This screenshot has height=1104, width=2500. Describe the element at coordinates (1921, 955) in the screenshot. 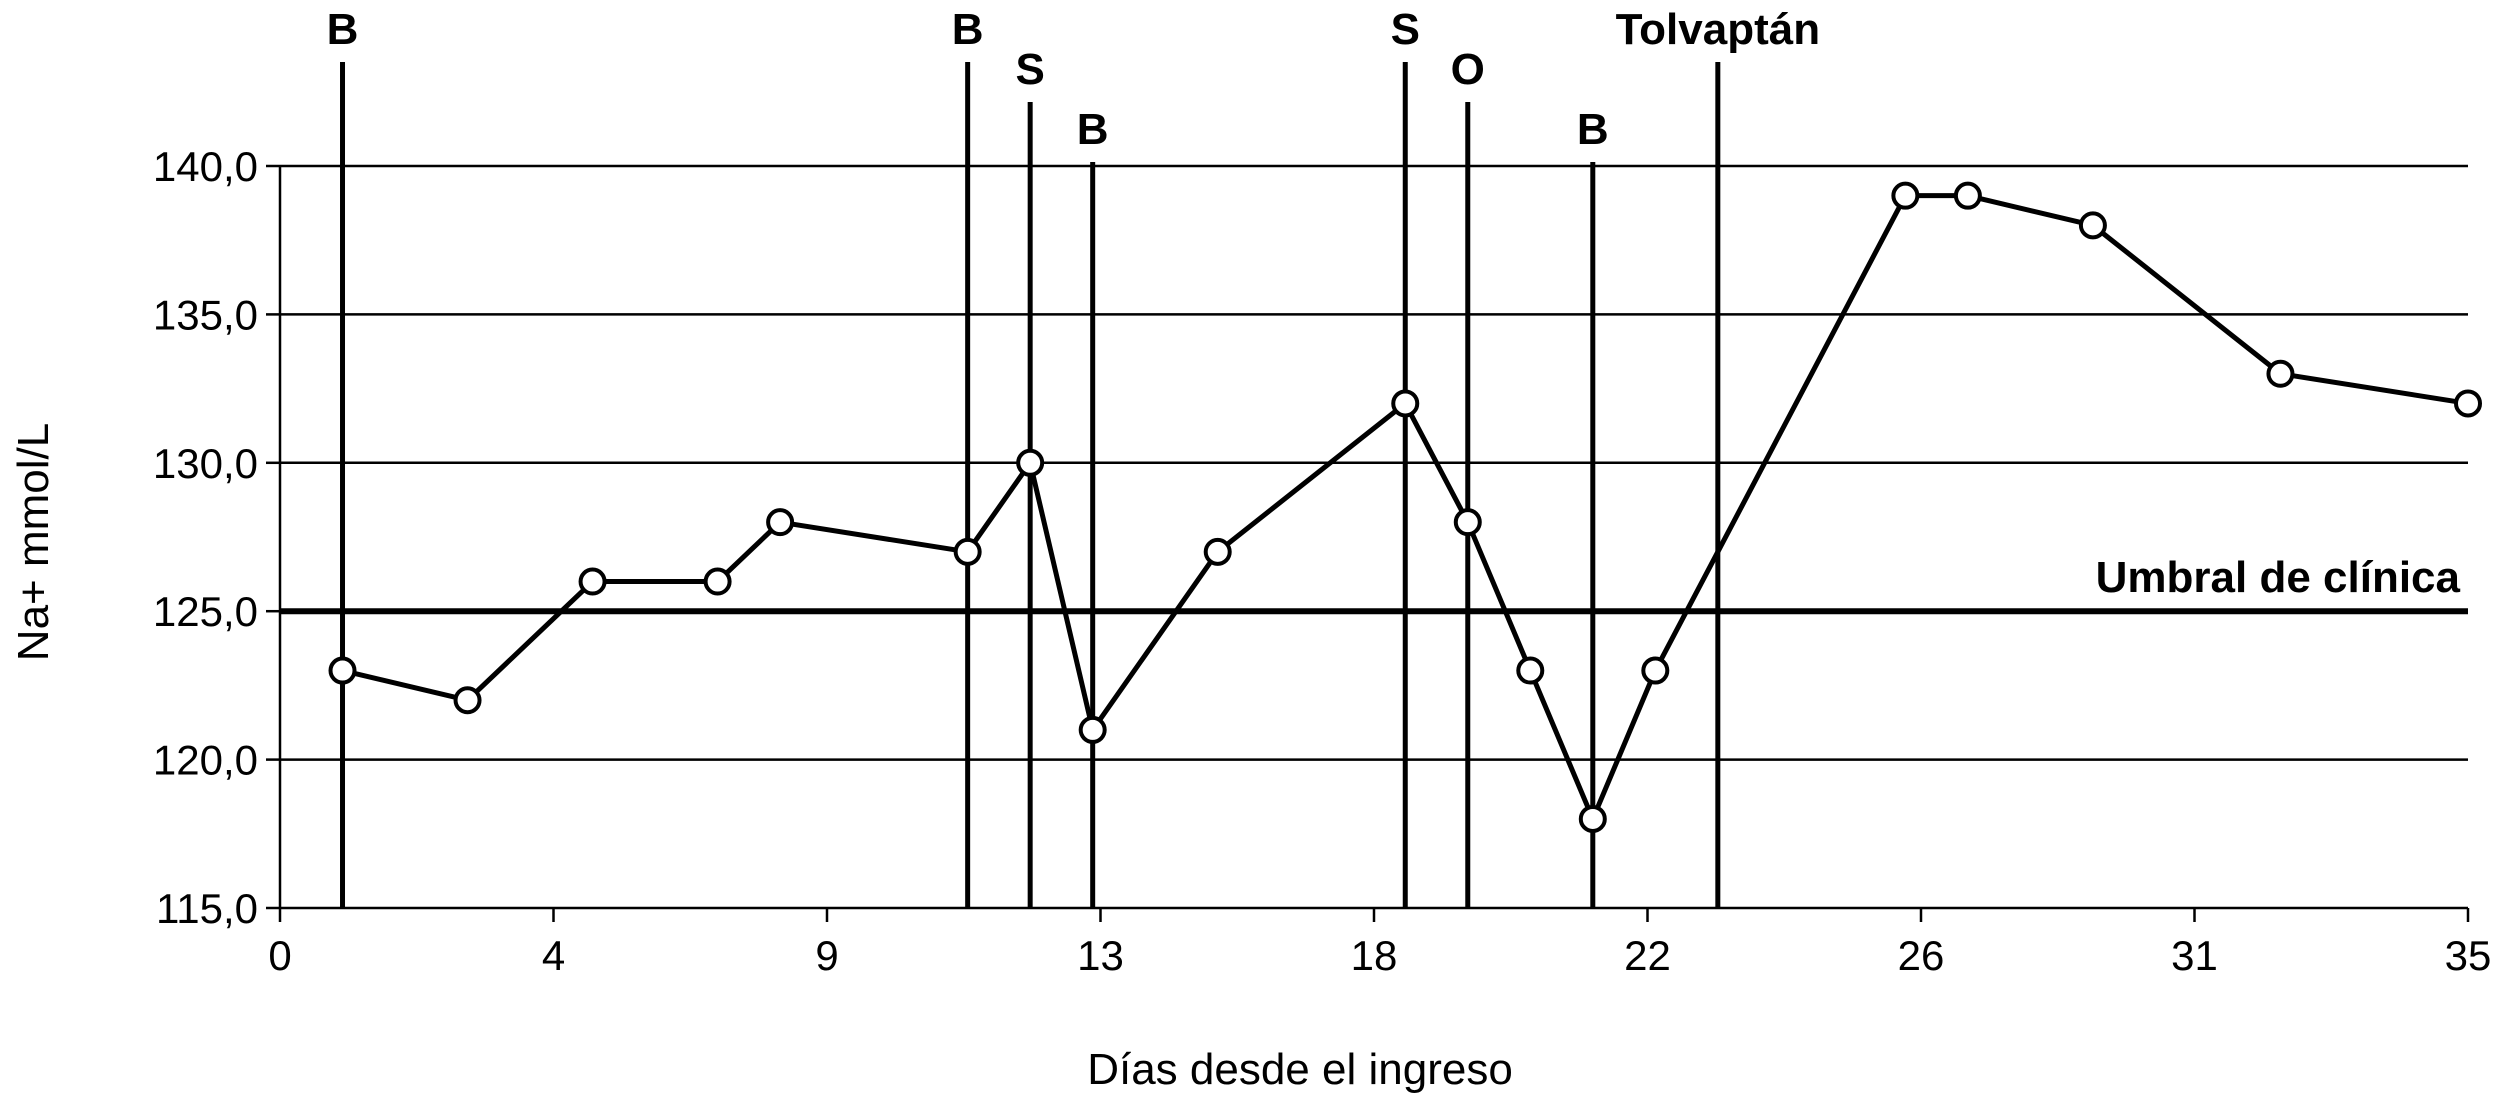

I see `x-tick-label: 26` at that location.